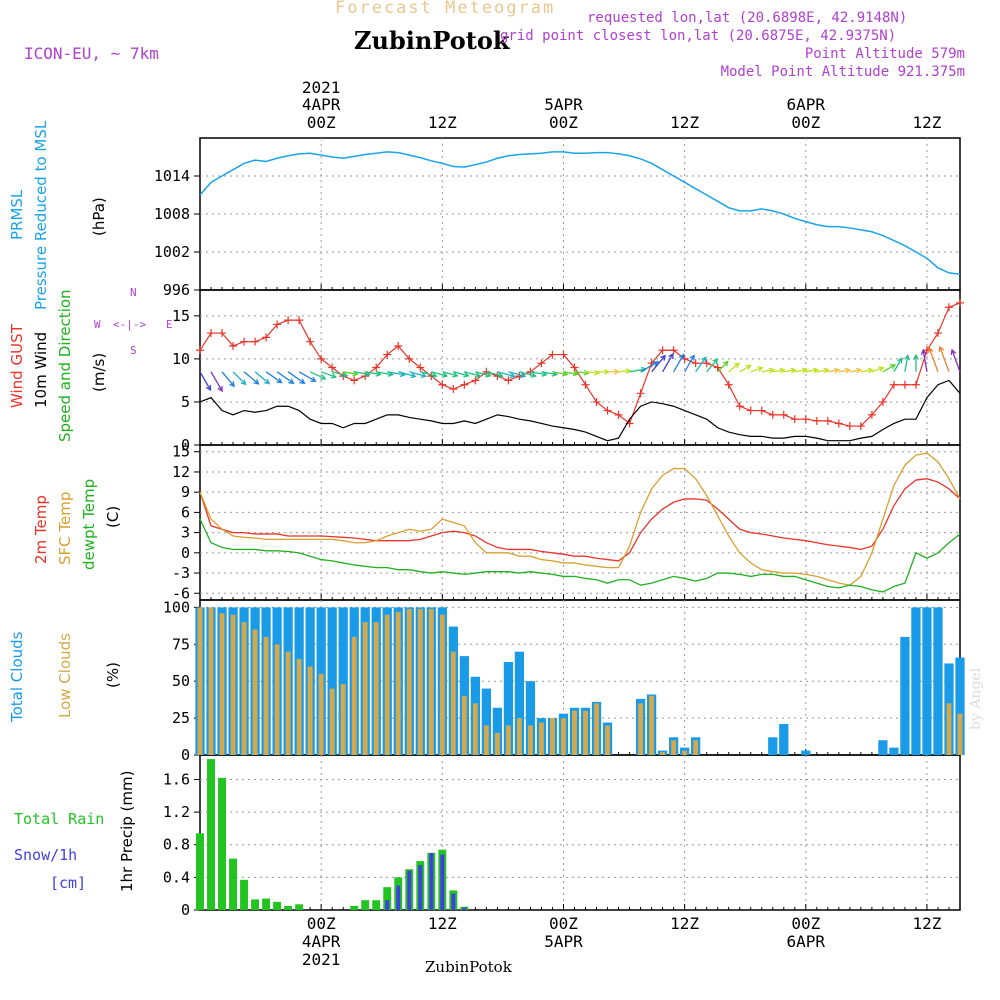  I want to click on y-tick-label: 0.4, so click(176, 877).